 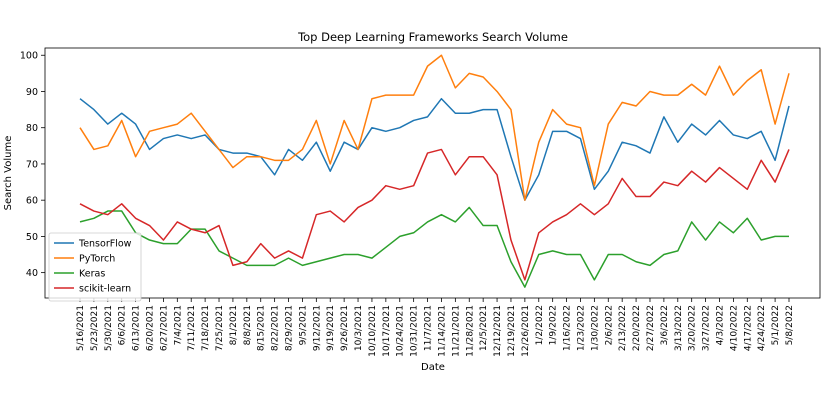 What do you see at coordinates (748, 328) in the screenshot?
I see `x-tick-label: 4/17/2022` at bounding box center [748, 328].